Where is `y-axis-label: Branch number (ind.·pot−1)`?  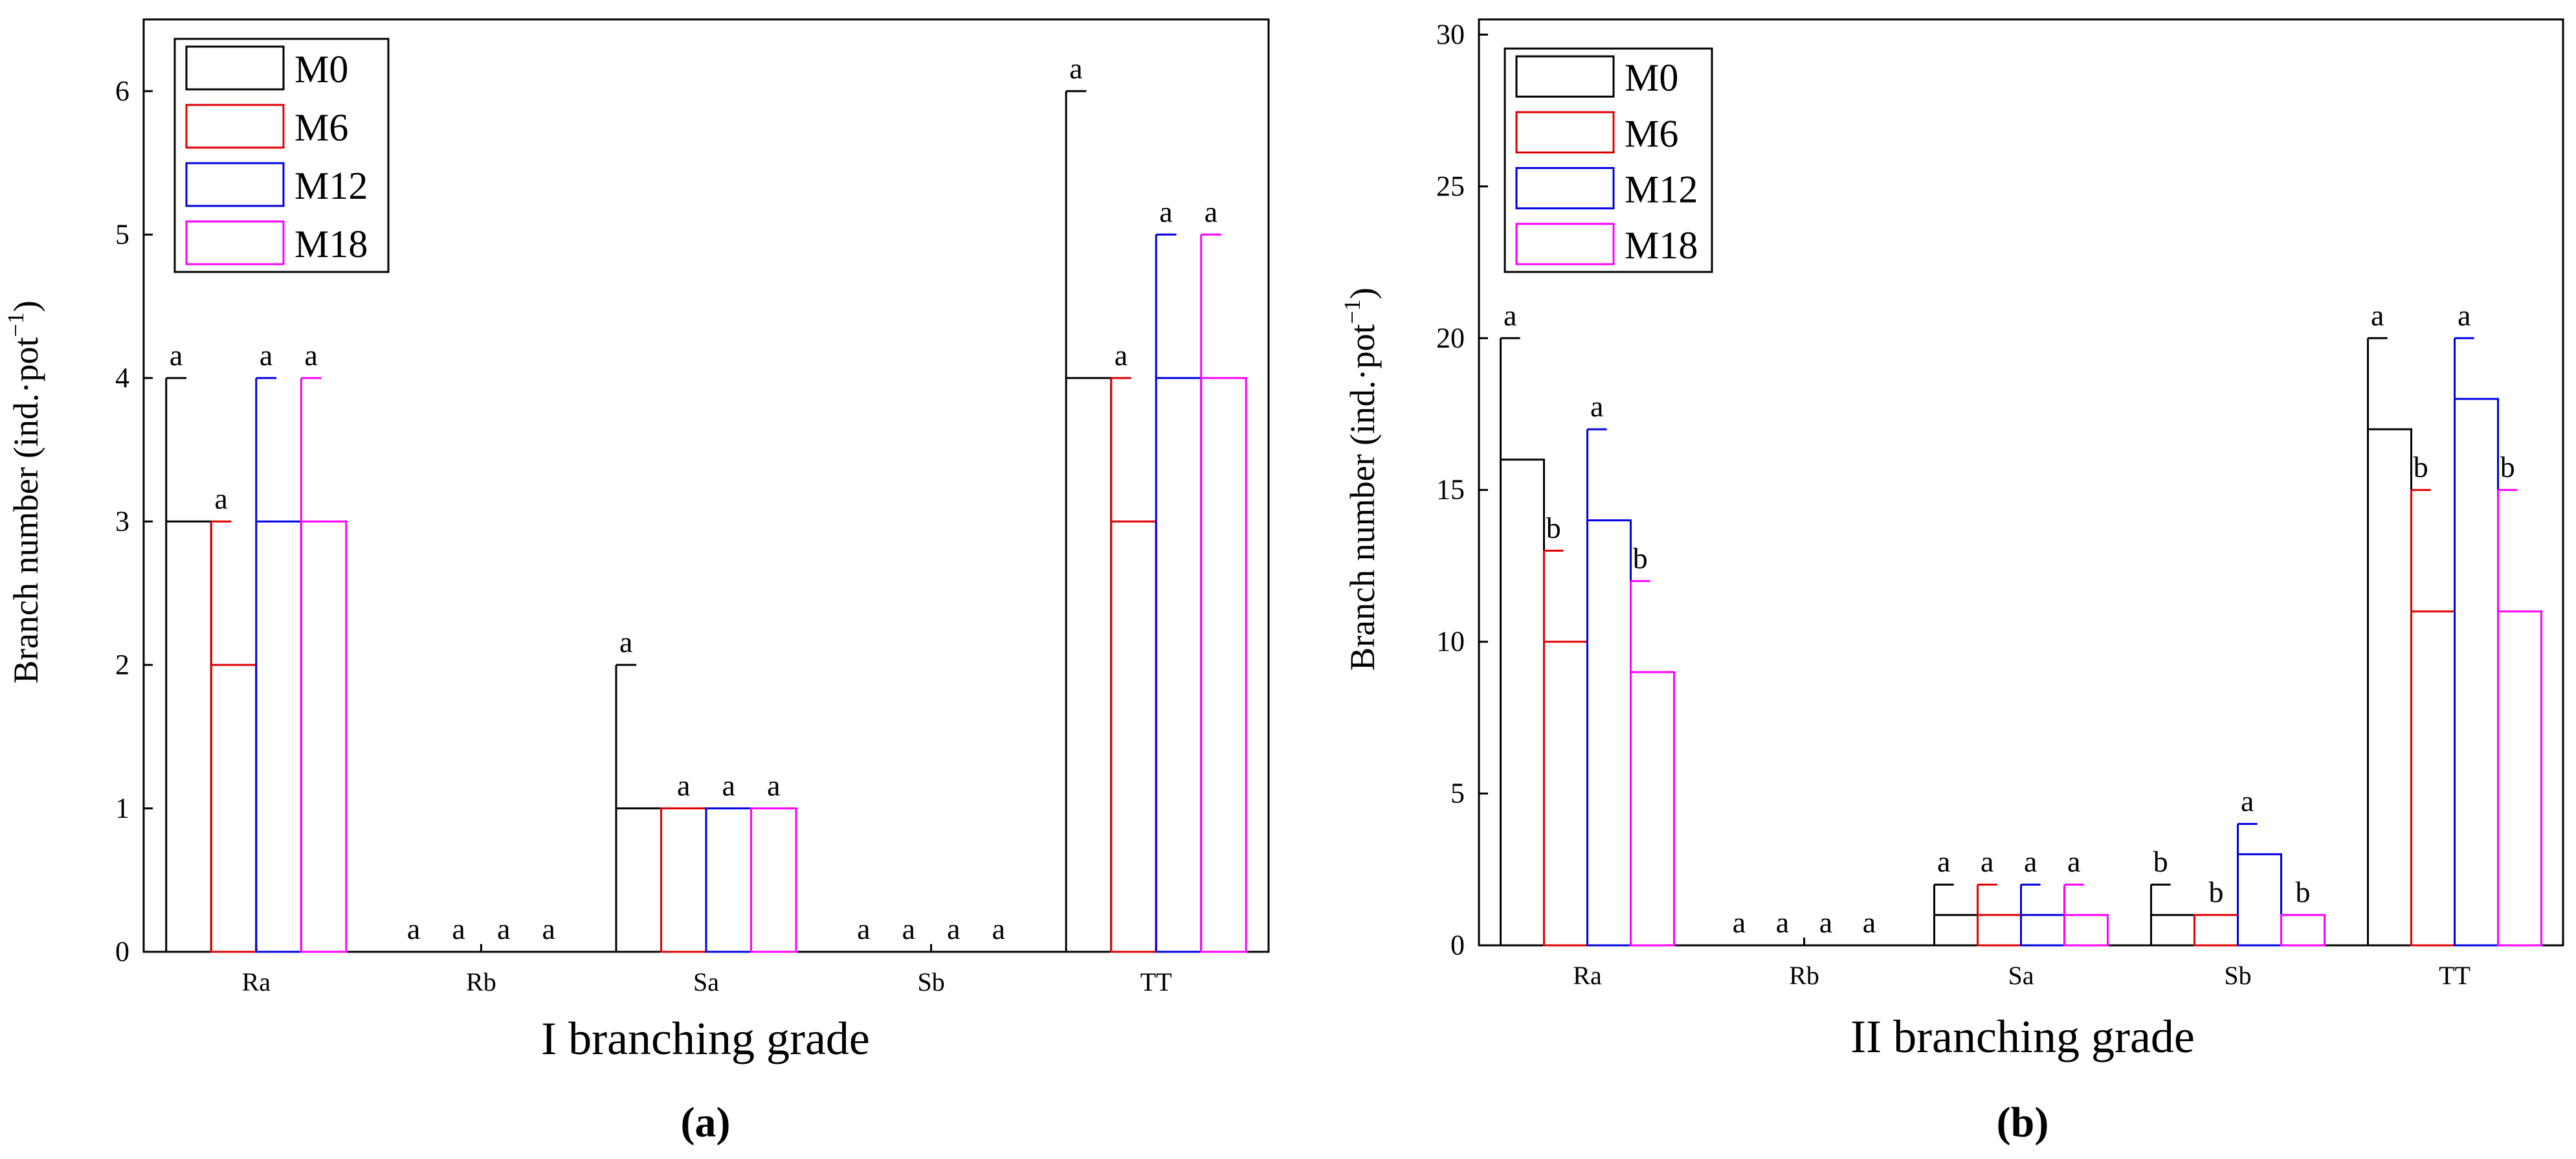
y-axis-label: Branch number (ind.·pot−1) is located at coordinates (1360, 479).